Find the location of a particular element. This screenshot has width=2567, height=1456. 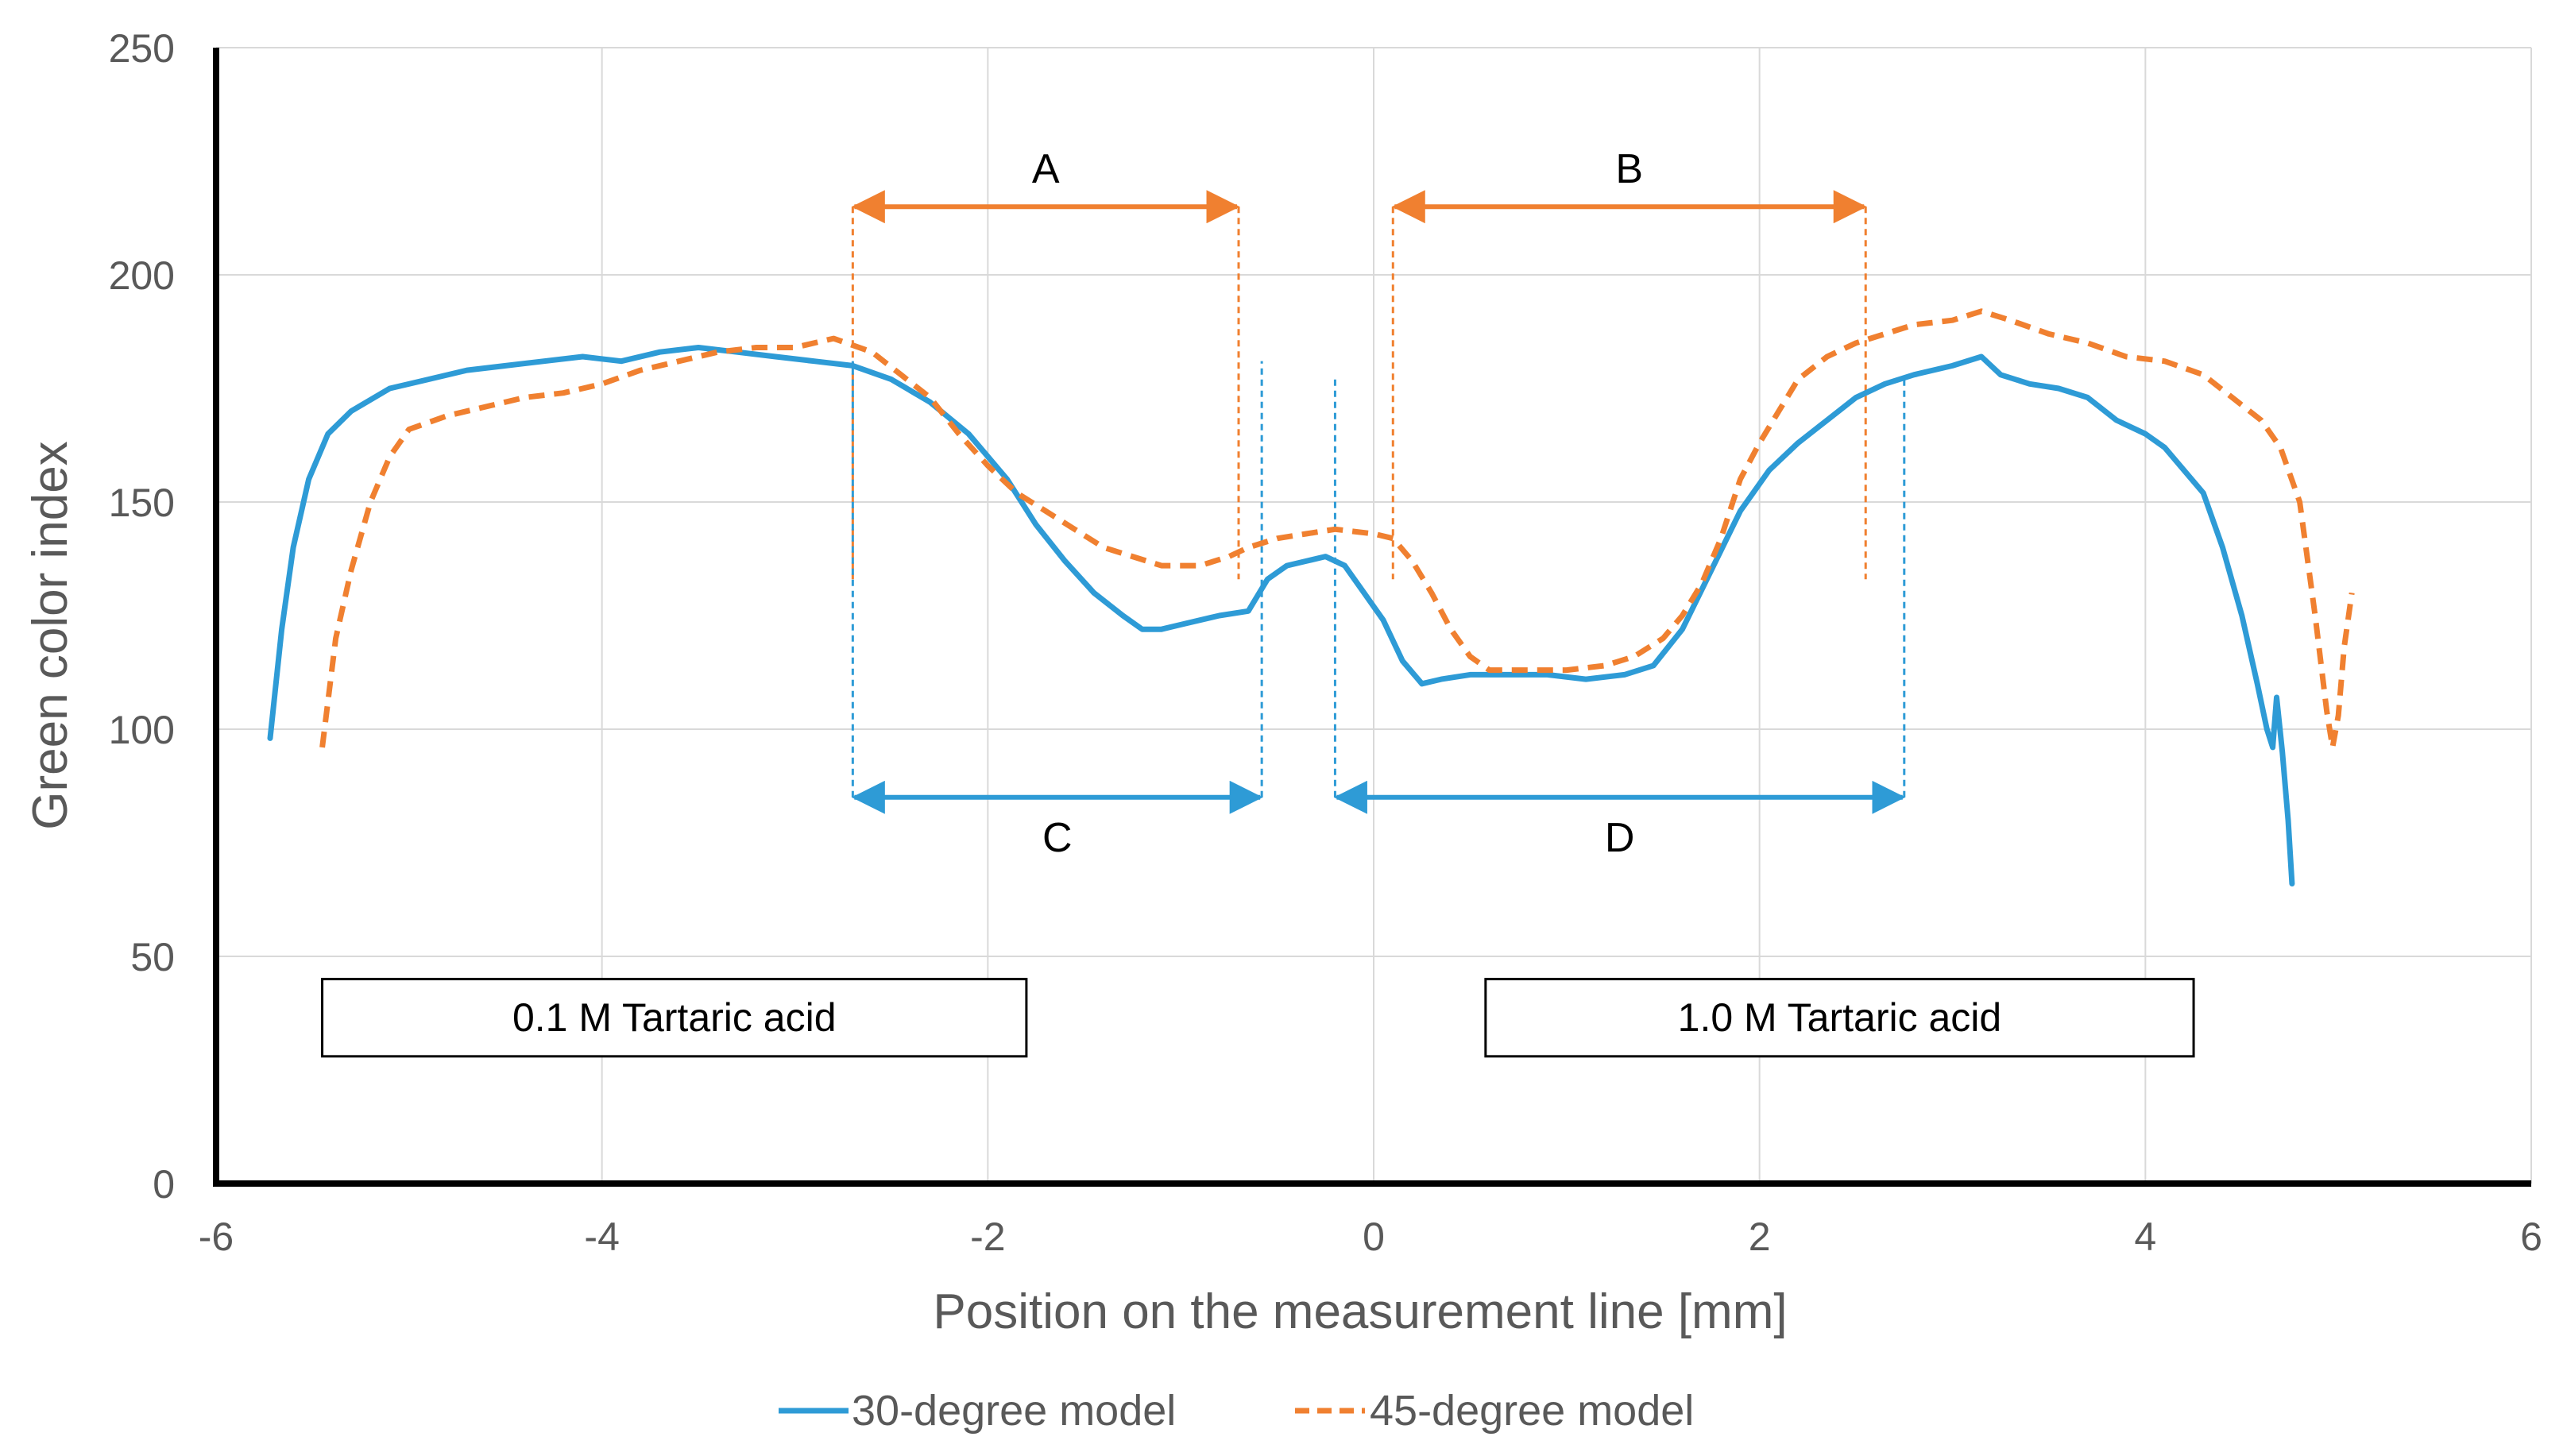

annotation-label-C: C is located at coordinates (1057, 838).